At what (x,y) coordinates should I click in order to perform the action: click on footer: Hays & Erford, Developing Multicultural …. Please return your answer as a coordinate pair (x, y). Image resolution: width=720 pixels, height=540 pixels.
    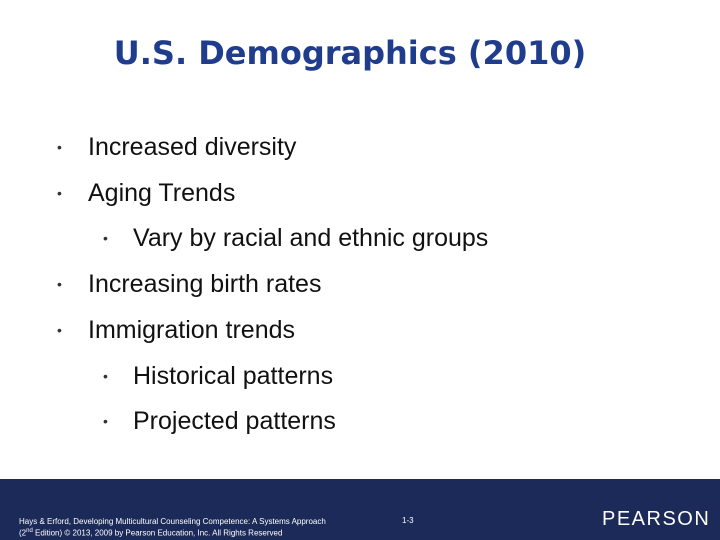
    Looking at the image, I should click on (360, 509).